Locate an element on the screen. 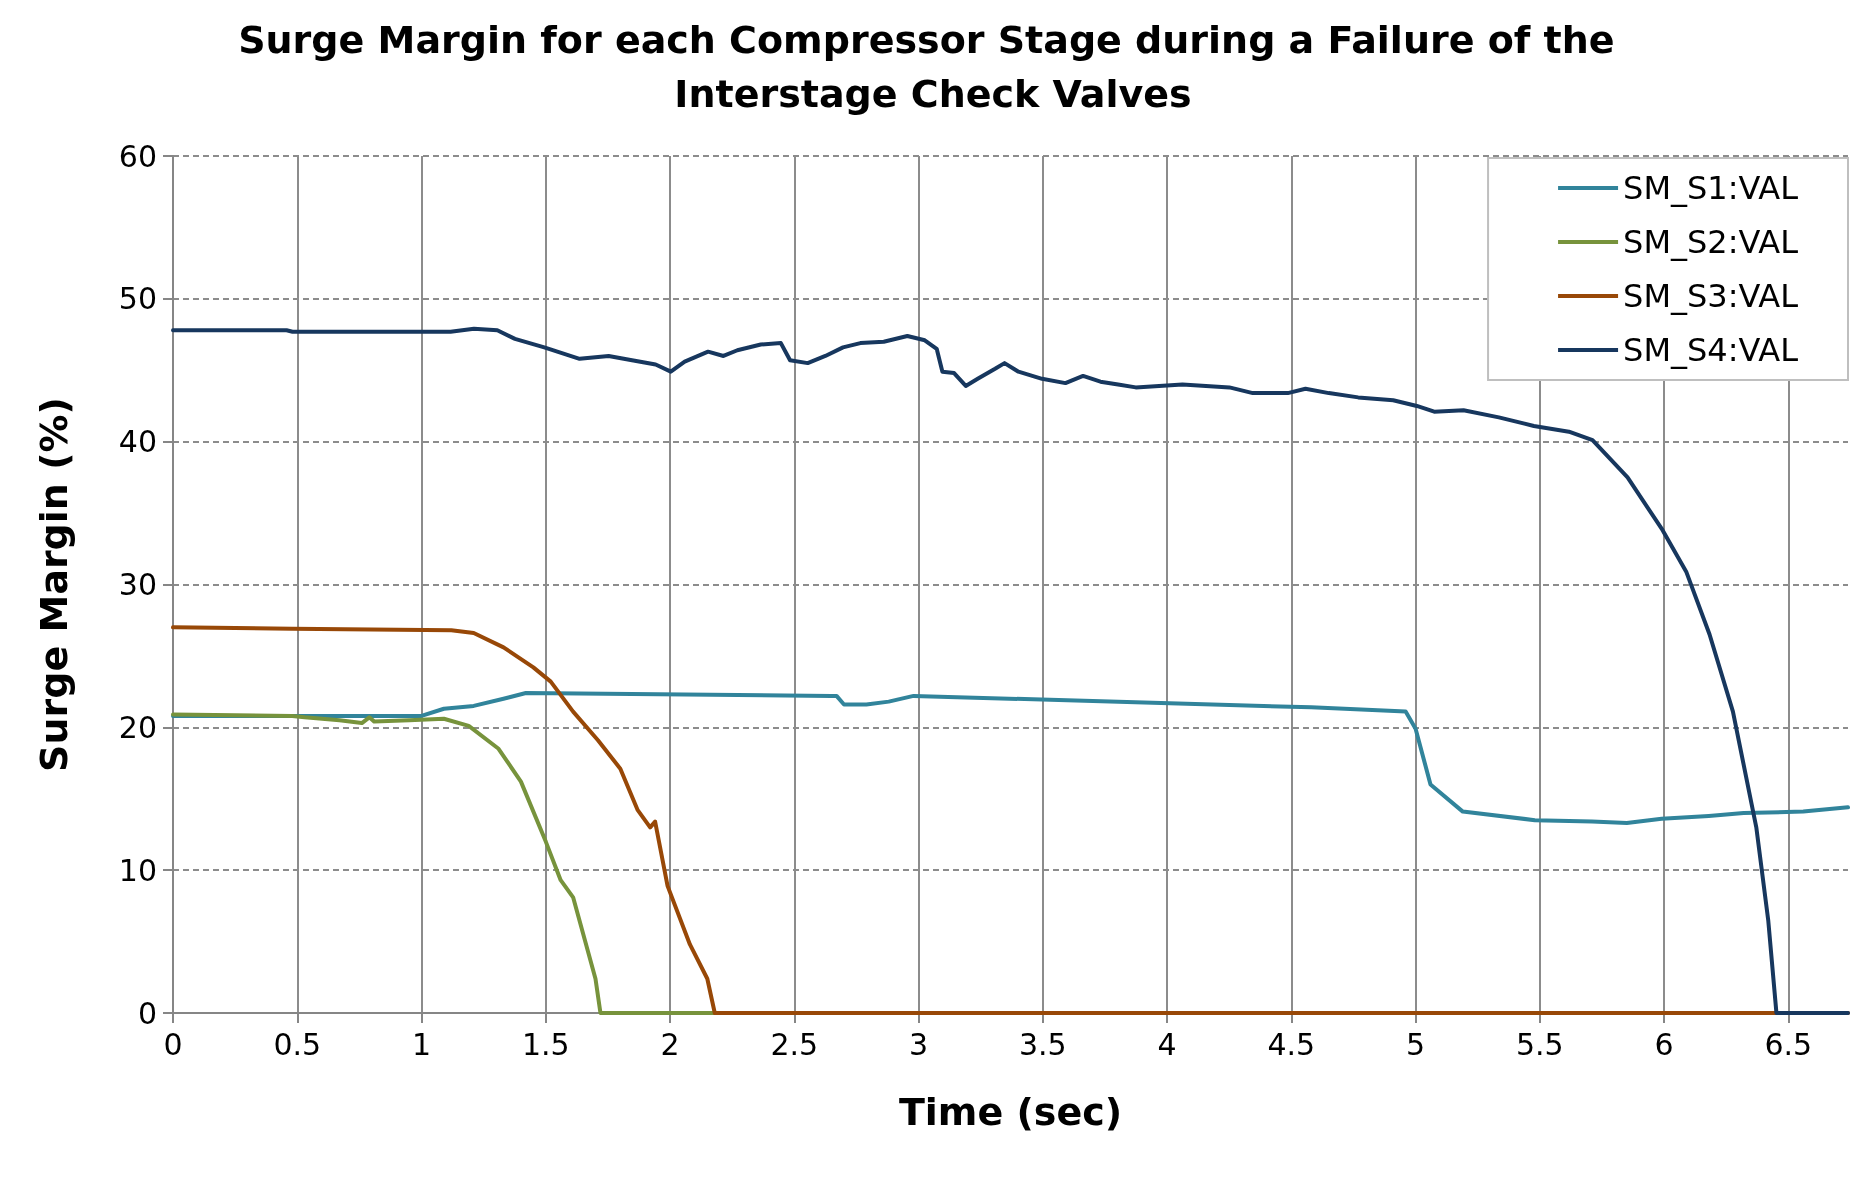  y-tick-label: 40 is located at coordinates (137, 442).